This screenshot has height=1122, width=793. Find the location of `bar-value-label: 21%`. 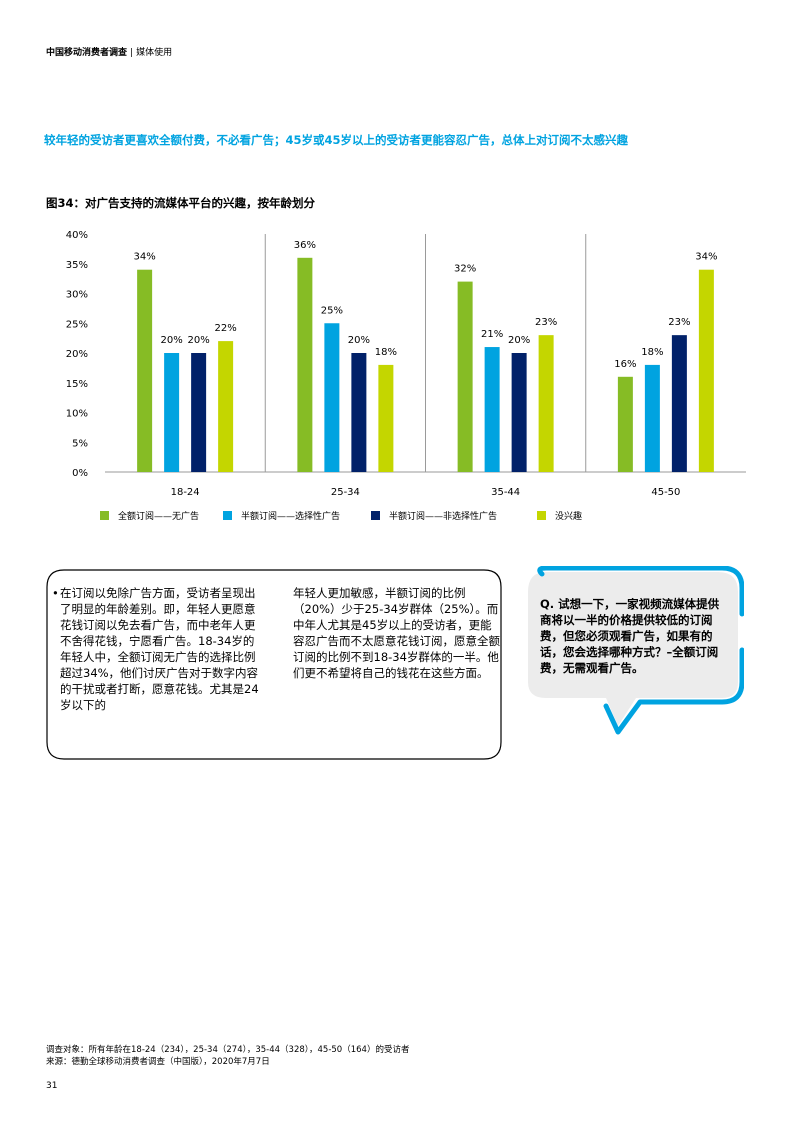

bar-value-label: 21% is located at coordinates (492, 334).